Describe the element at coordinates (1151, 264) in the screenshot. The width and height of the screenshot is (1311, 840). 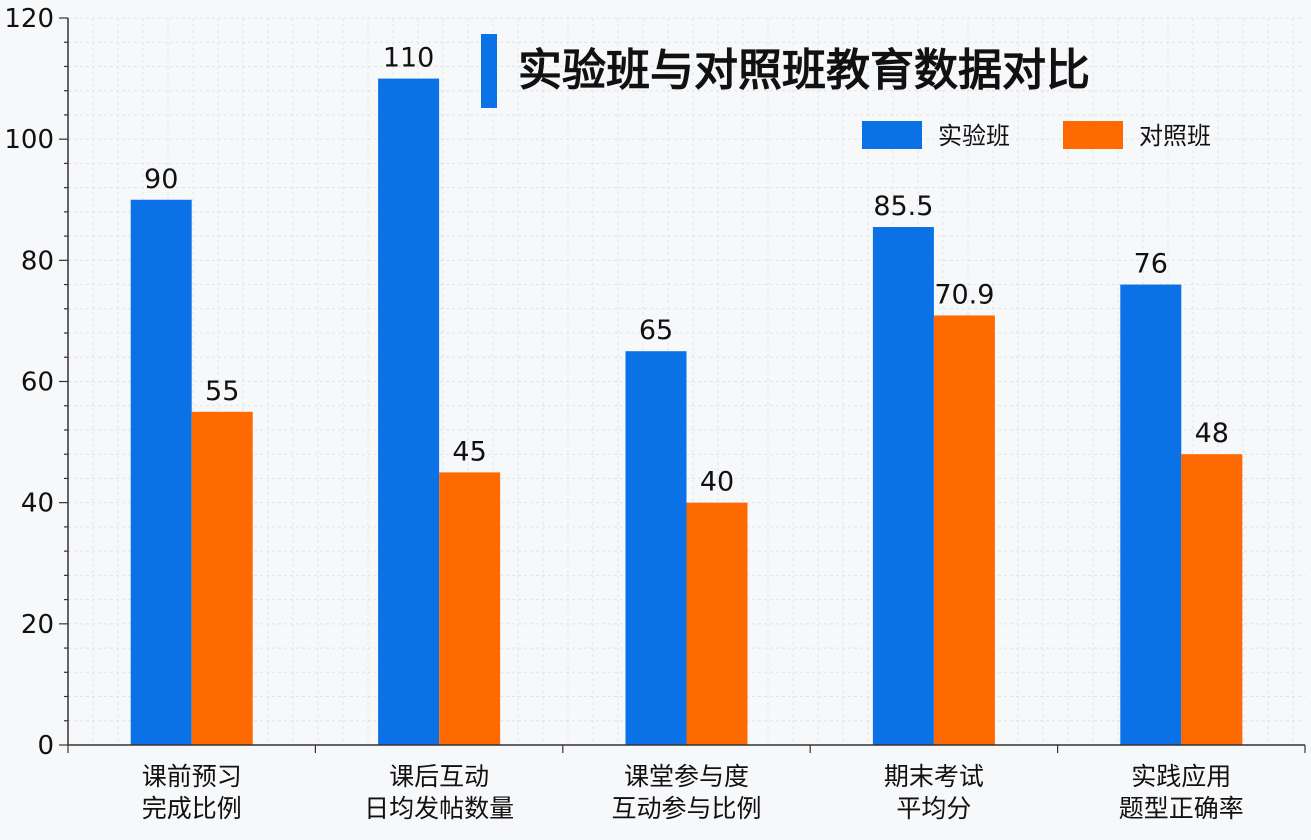
I see `data-label: 76` at that location.